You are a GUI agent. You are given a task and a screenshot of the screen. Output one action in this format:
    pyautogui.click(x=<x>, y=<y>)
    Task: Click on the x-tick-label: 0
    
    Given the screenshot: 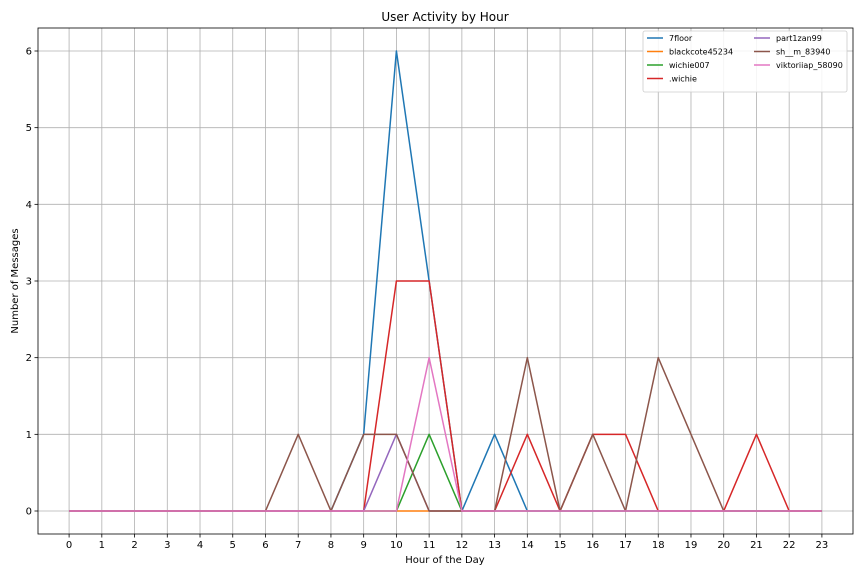 What is the action you would take?
    pyautogui.click(x=69, y=545)
    